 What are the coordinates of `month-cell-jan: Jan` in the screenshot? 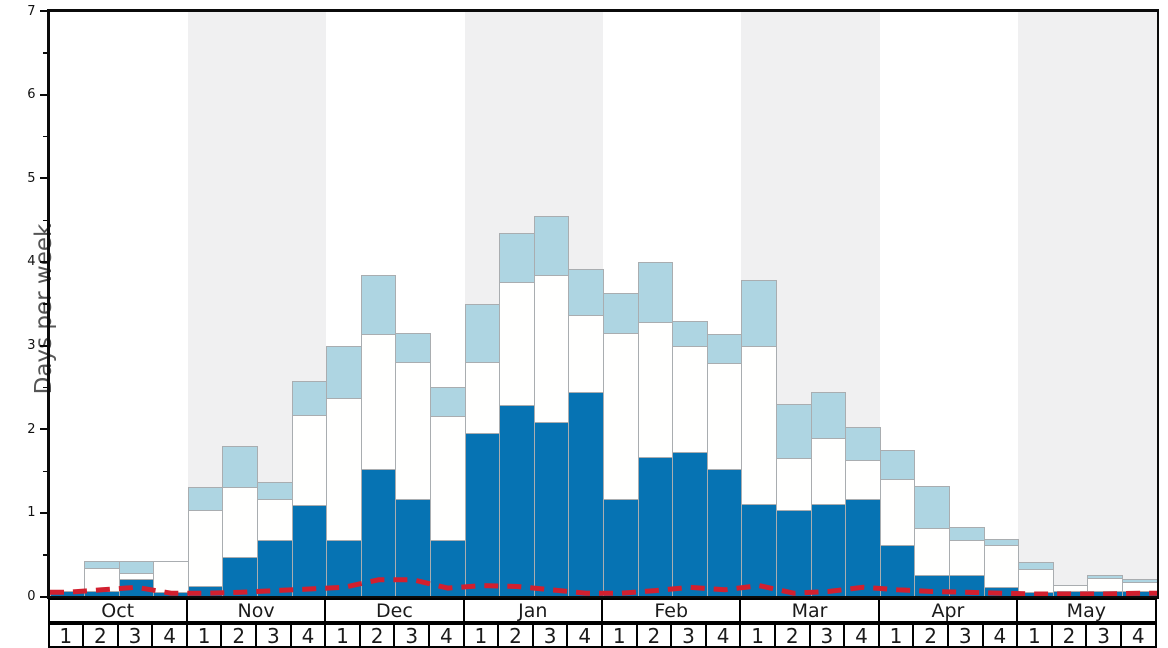 It's located at (532, 610).